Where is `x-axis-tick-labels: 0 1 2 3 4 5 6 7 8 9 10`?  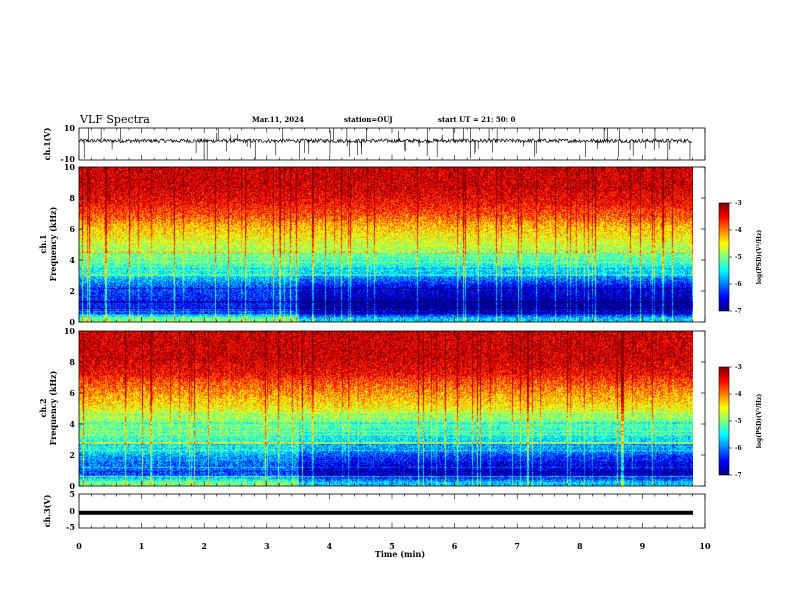
x-axis-tick-labels: 0 1 2 3 4 5 6 7 8 9 10 is located at coordinates (393, 546).